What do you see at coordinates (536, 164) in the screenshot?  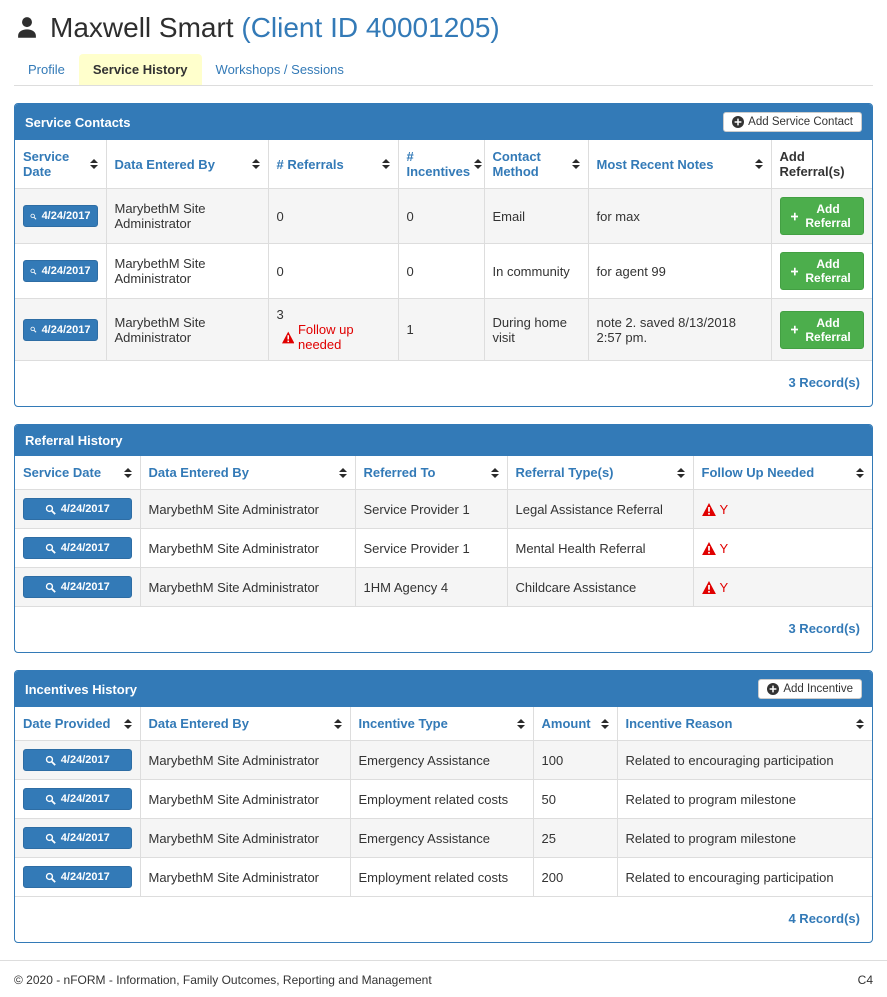 I see `column-header-contact-method: Contact Method` at bounding box center [536, 164].